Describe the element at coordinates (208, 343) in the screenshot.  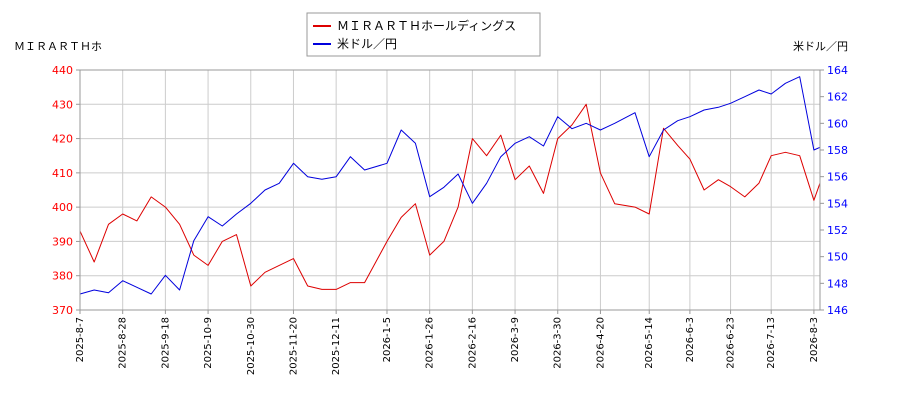
I see `x-tick-label: 2025-10-9` at that location.